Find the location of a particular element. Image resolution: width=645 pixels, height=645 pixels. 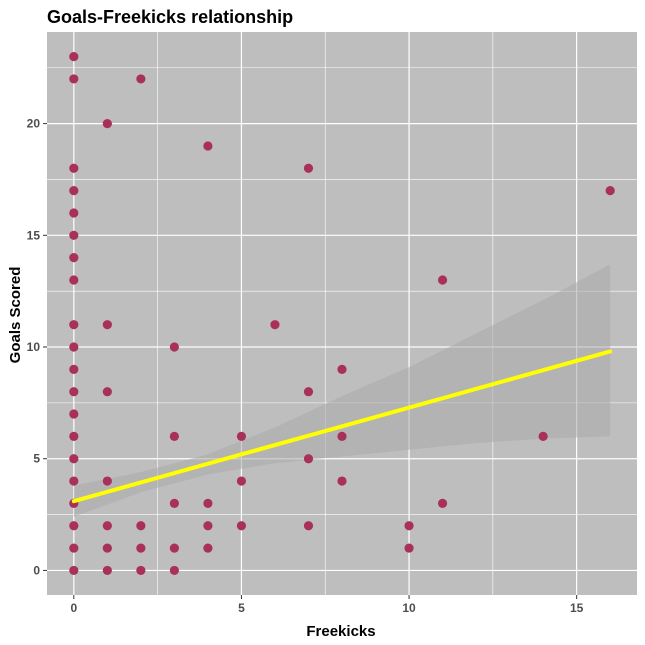

x-tick-label: 10 is located at coordinates (409, 608).